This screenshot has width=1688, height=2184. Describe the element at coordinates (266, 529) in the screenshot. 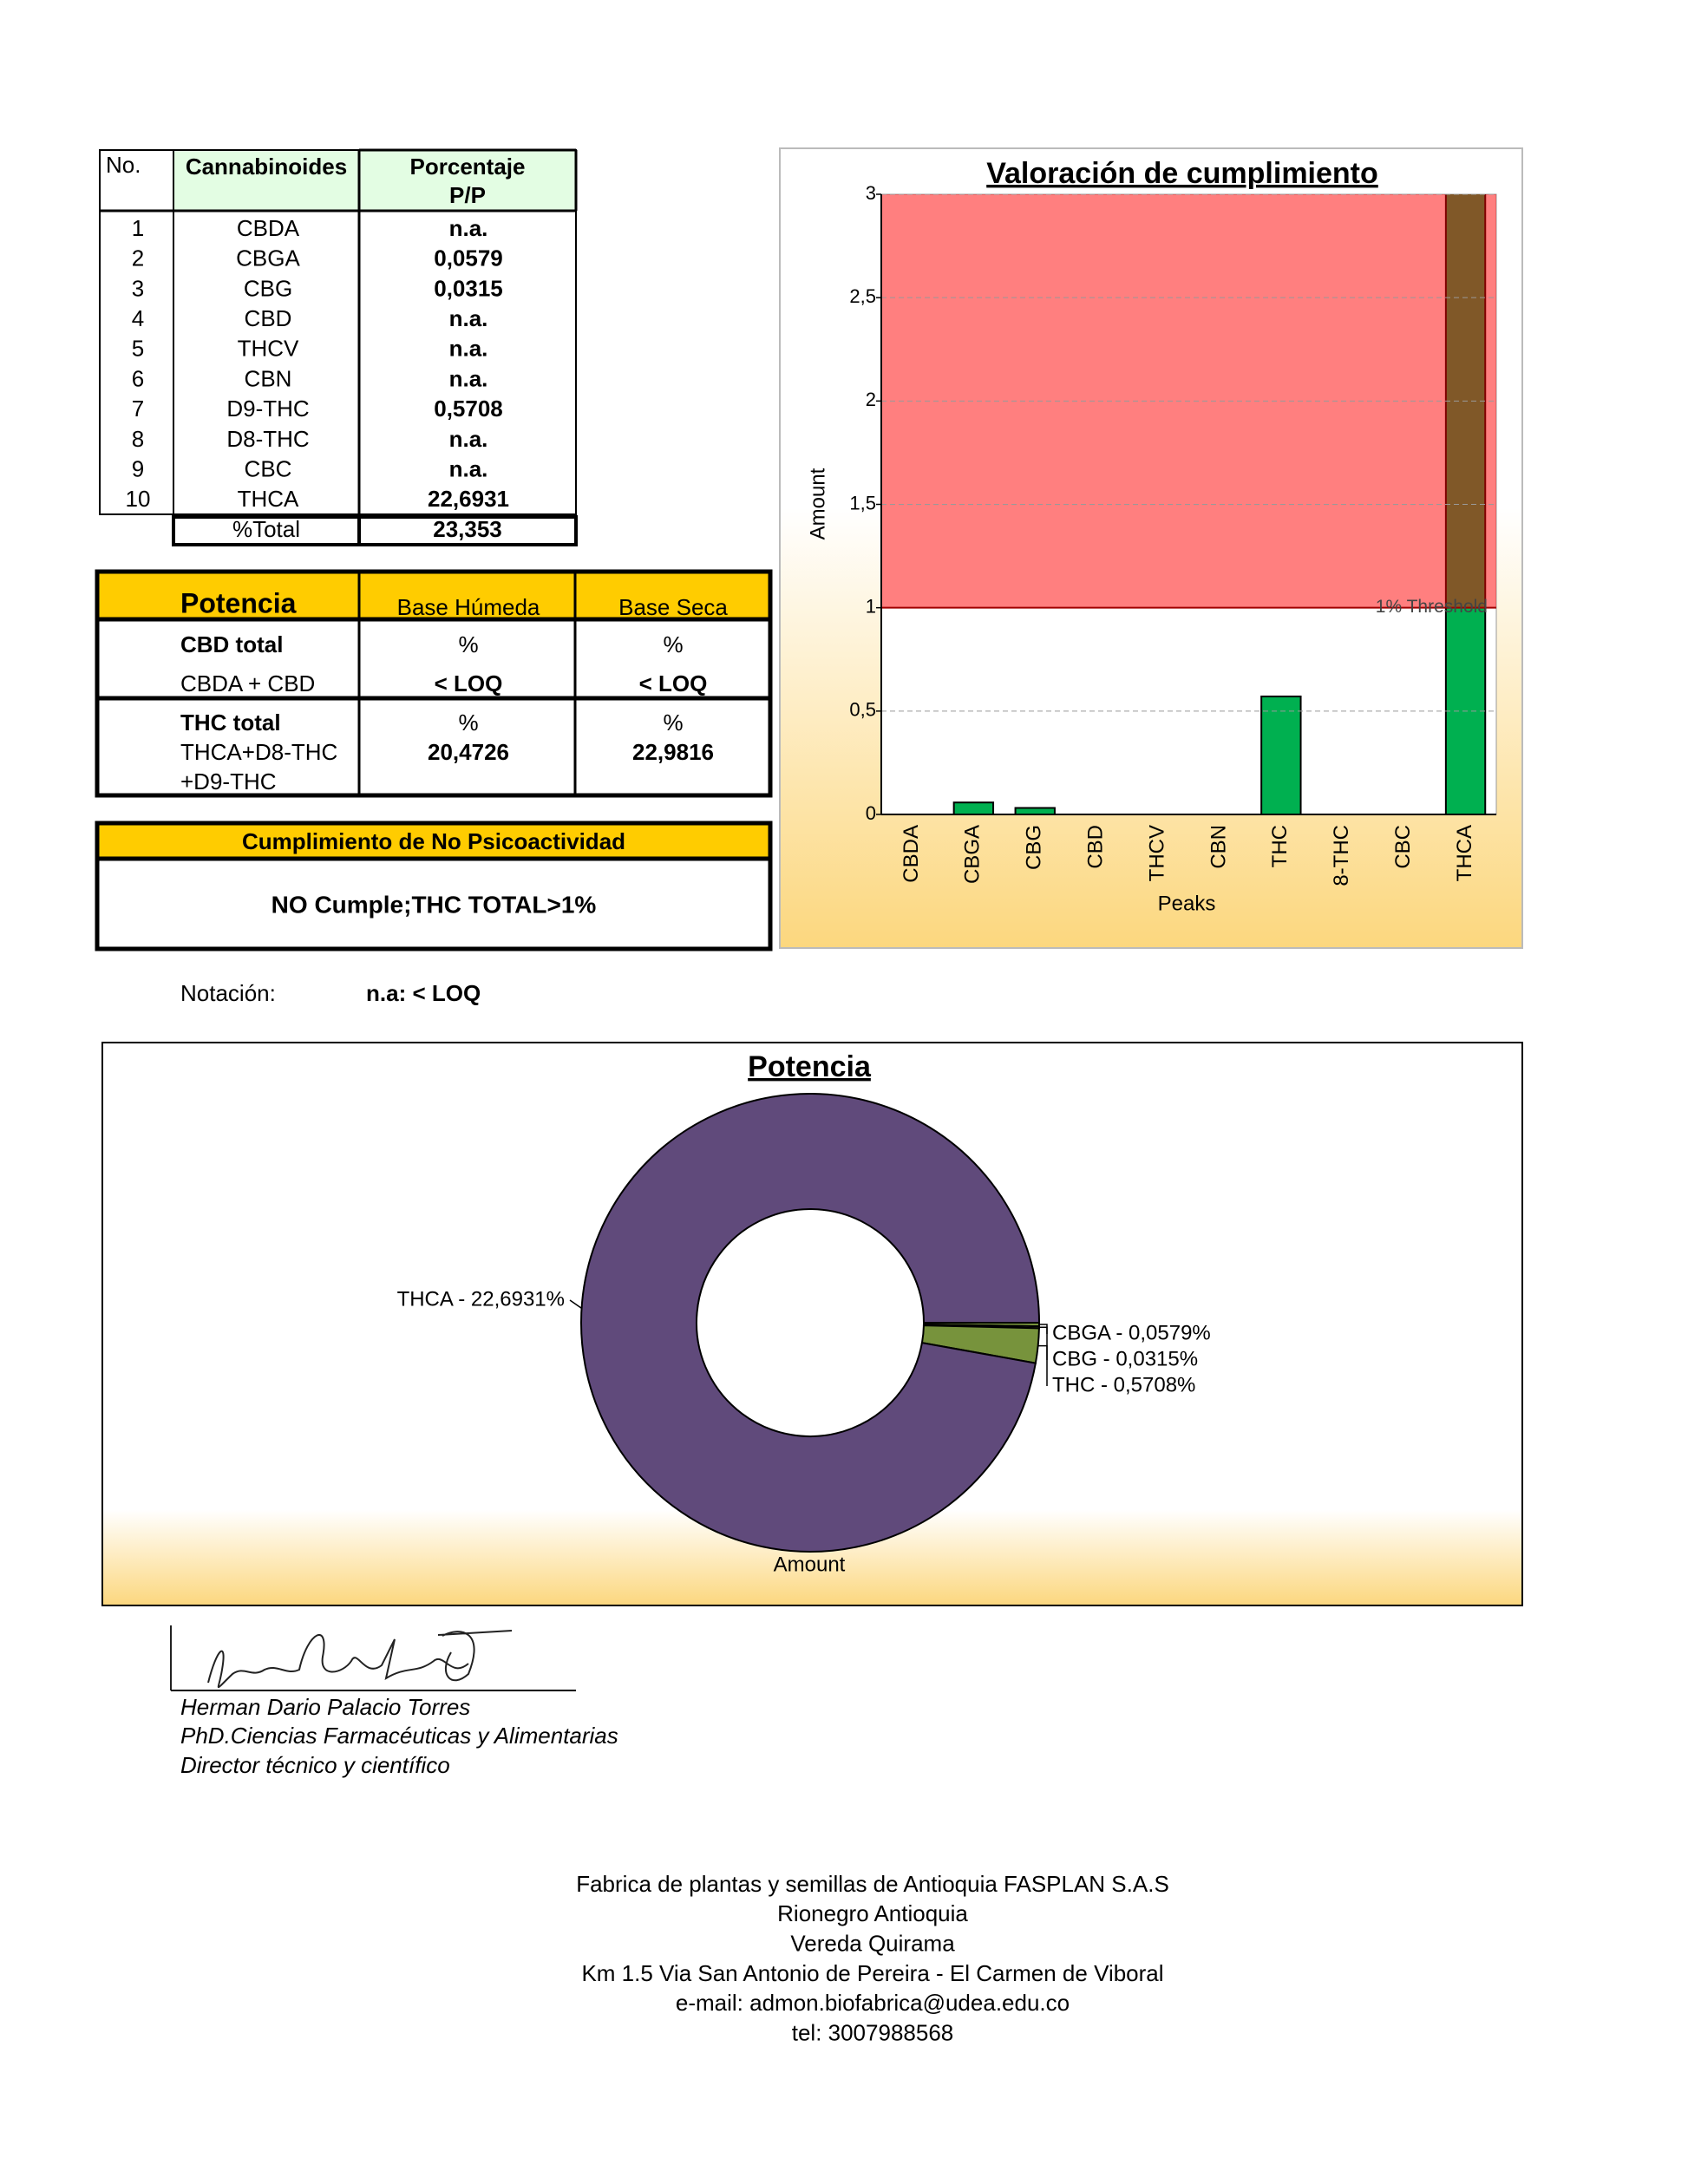

I see `total-label: %Total` at that location.